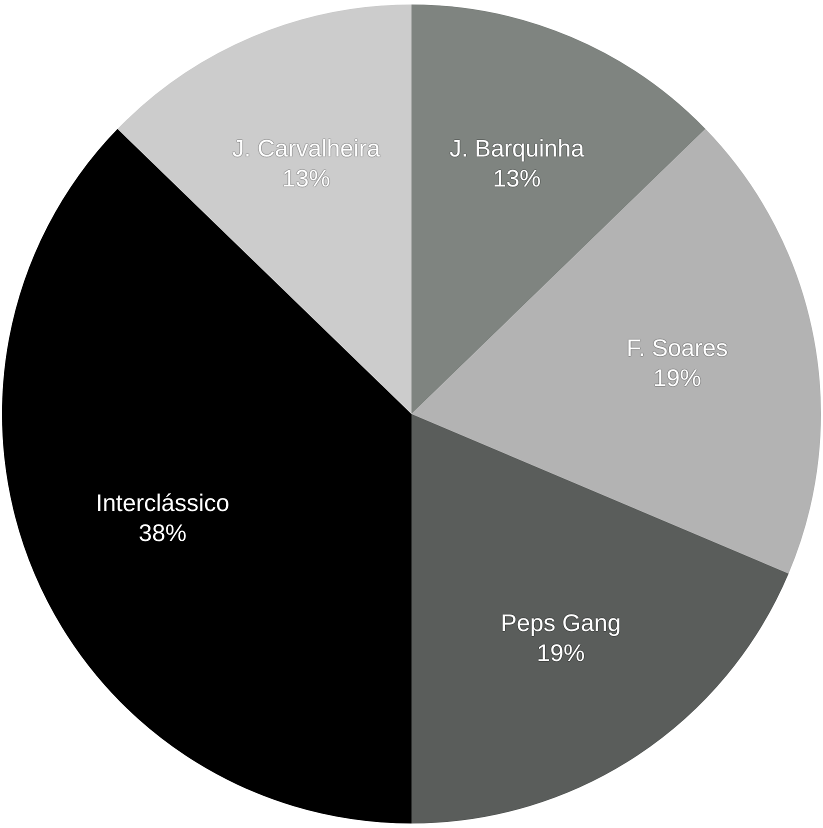 The width and height of the screenshot is (823, 828). Describe the element at coordinates (163, 503) in the screenshot. I see `slice-label: Interclássico` at that location.